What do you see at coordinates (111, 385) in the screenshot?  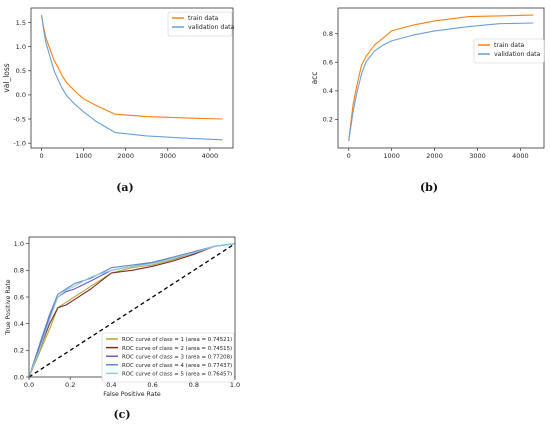 I see `x-tick-label: 0.4` at bounding box center [111, 385].